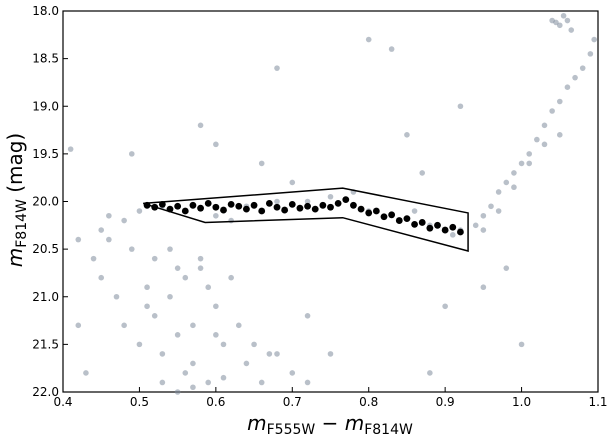 The height and width of the screenshot is (436, 608). What do you see at coordinates (521, 402) in the screenshot?
I see `x-tick-label: 1.0` at bounding box center [521, 402].